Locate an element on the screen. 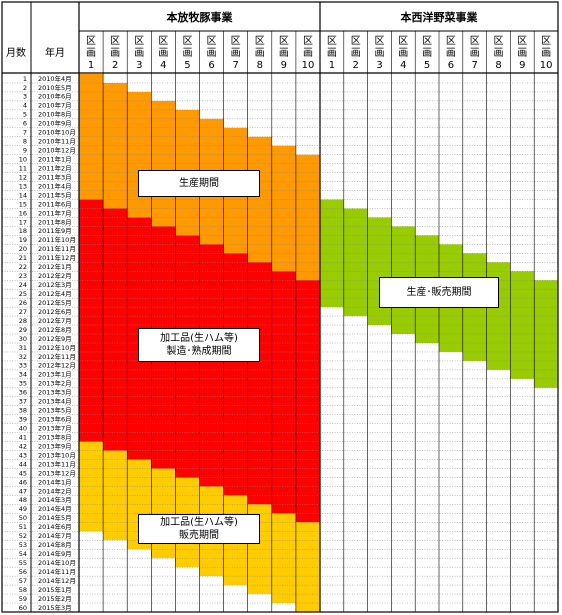 The image size is (562, 615). row-month-number: 24 is located at coordinates (23, 285).